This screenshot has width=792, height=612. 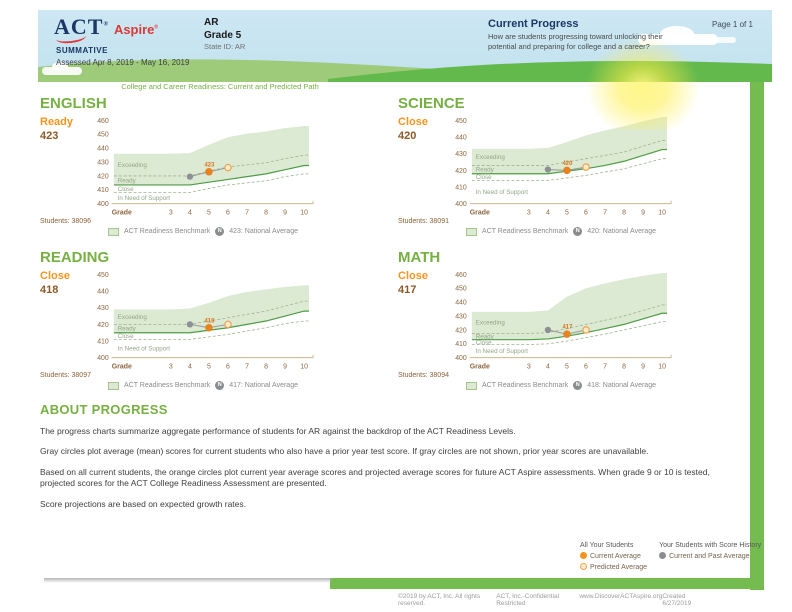 I want to click on svg-text: In Need of Support, so click(x=144, y=349).